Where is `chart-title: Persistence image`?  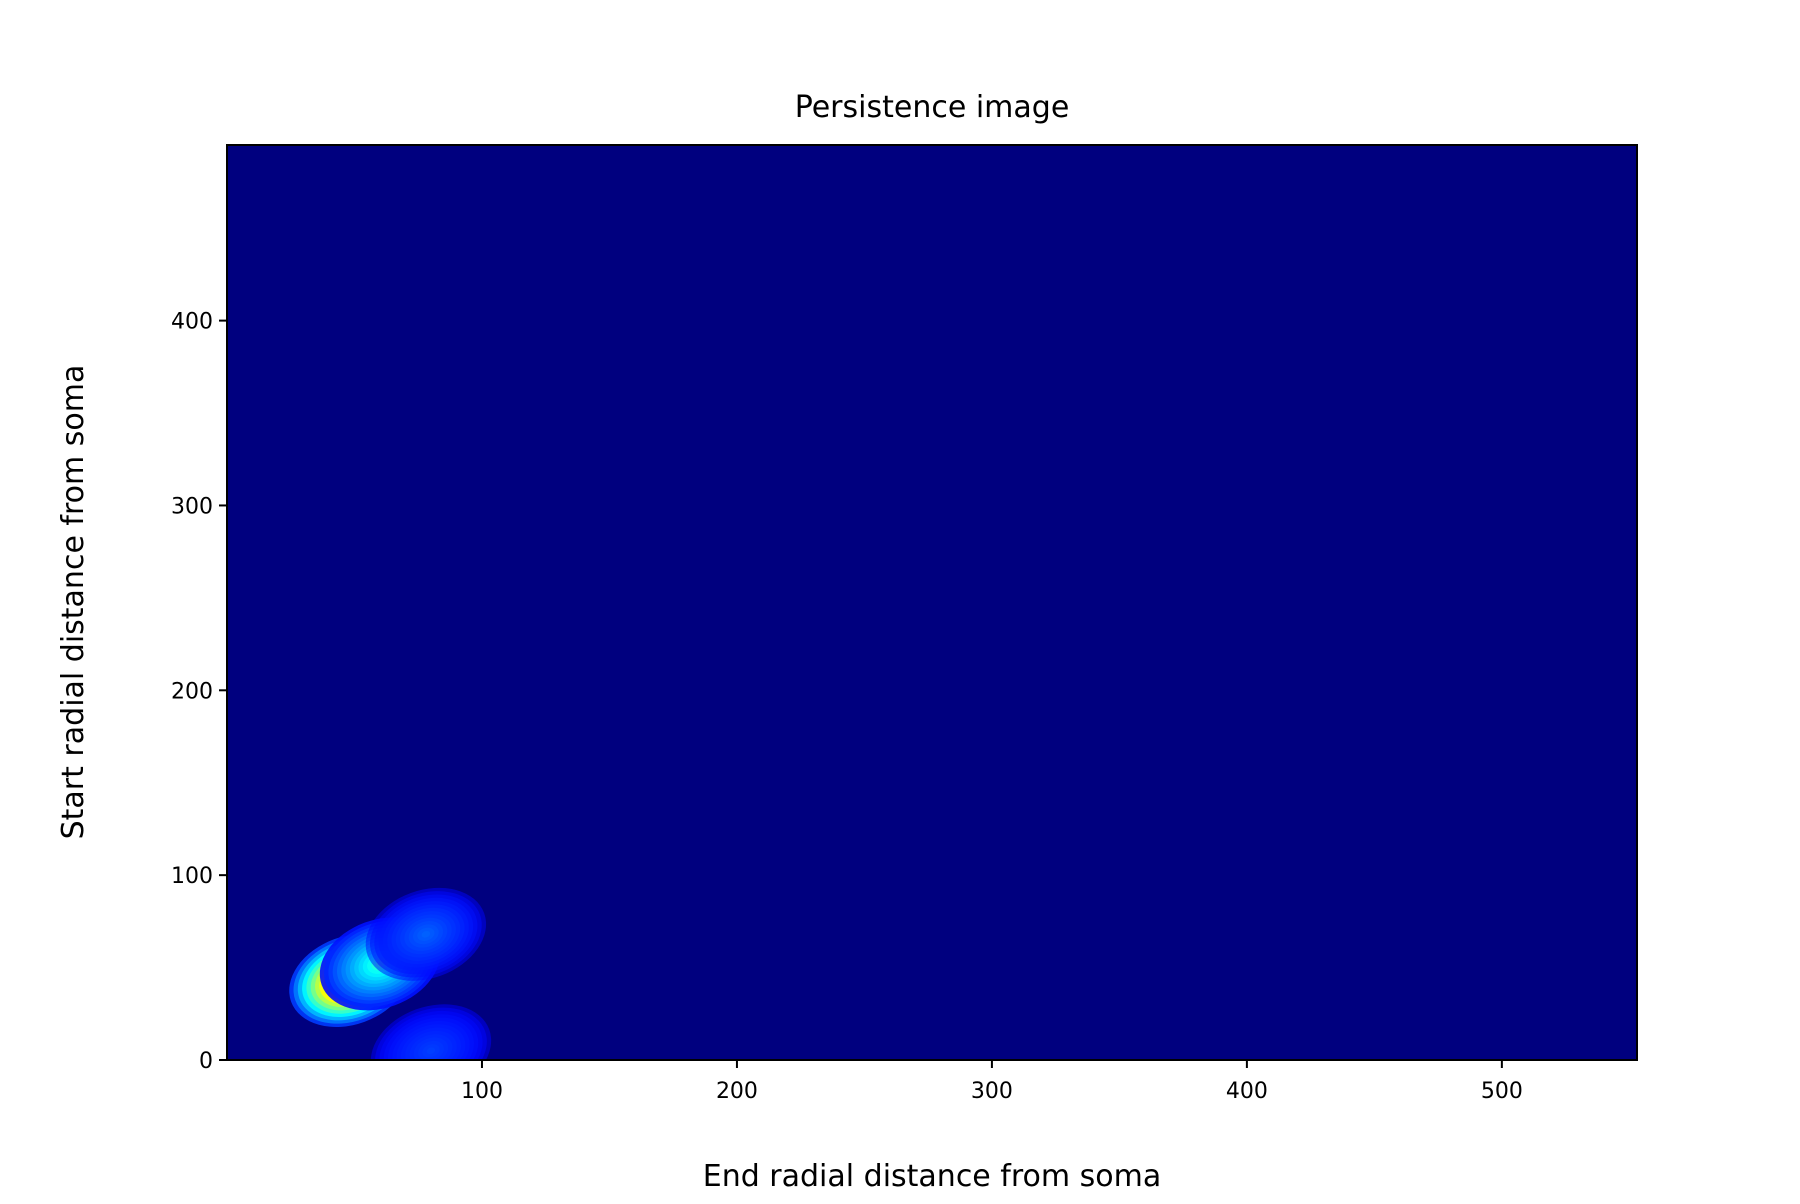
chart-title: Persistence image is located at coordinates (932, 107).